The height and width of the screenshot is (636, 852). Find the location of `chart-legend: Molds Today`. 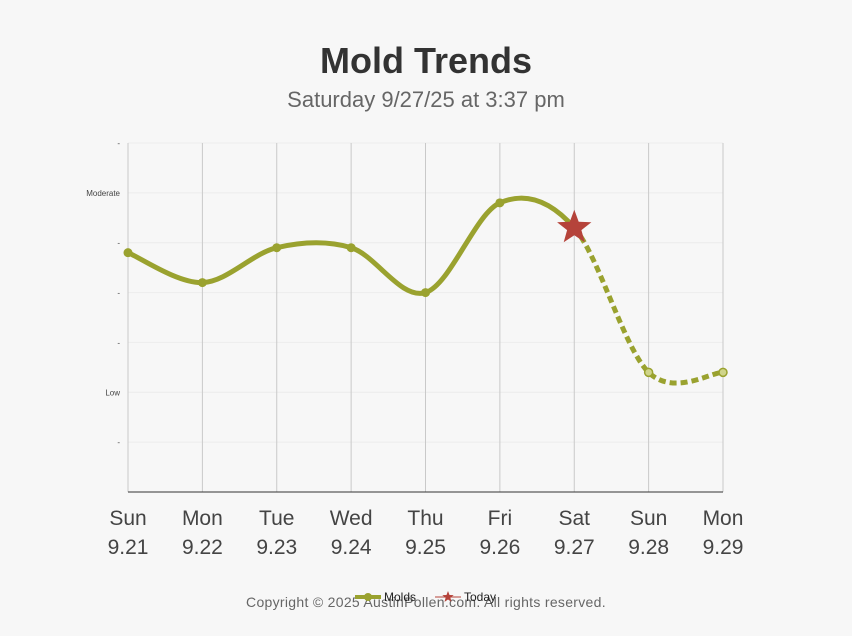

chart-legend: Molds Today is located at coordinates (426, 597).